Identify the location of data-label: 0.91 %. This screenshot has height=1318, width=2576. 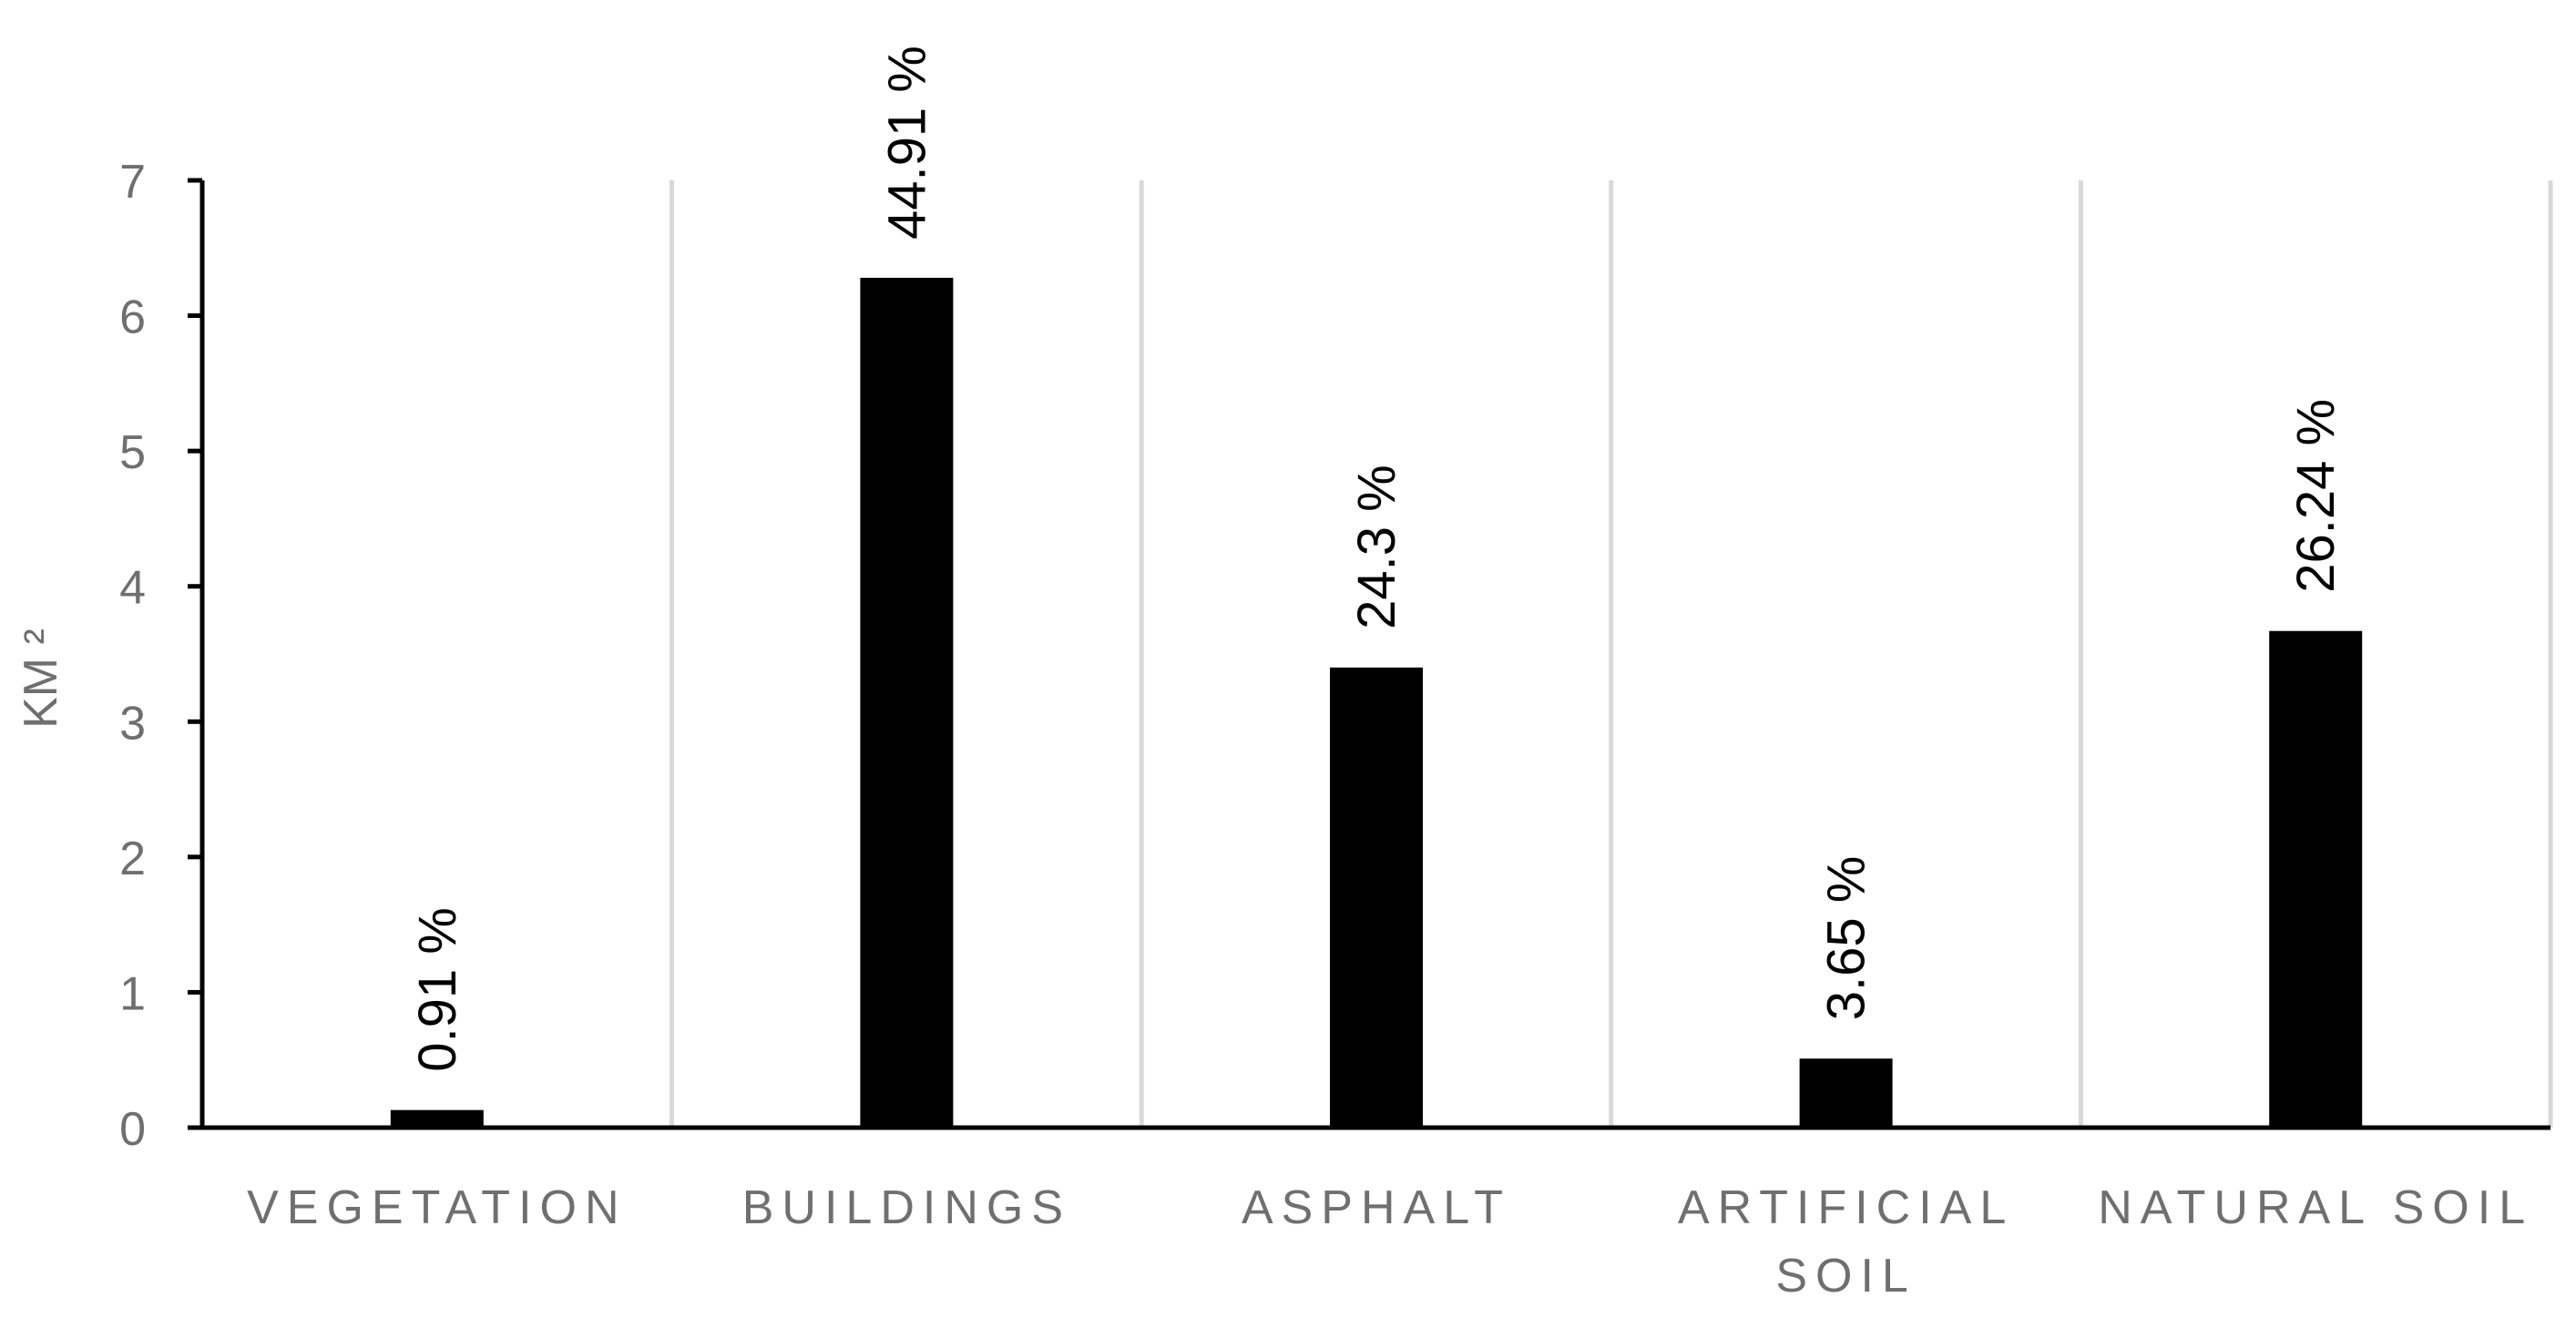
(437, 989).